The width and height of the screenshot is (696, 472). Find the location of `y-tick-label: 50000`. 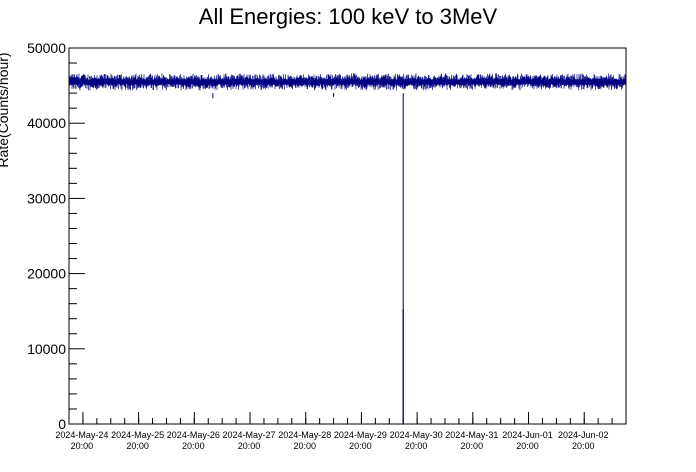

y-tick-label: 50000 is located at coordinates (46, 48).